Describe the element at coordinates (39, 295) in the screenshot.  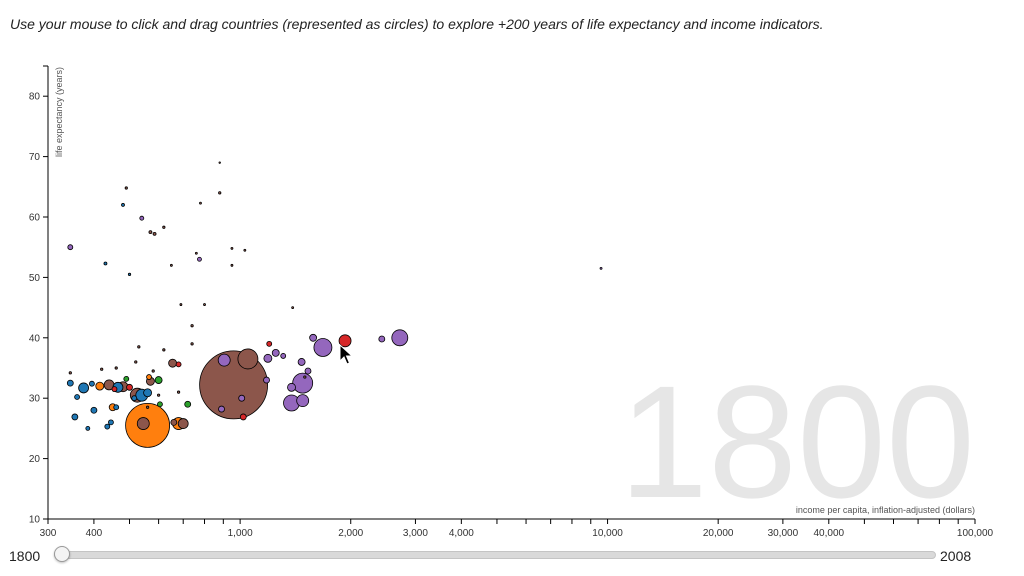
I see `y-axis: 10 20 30 40 50 60 70 80` at that location.